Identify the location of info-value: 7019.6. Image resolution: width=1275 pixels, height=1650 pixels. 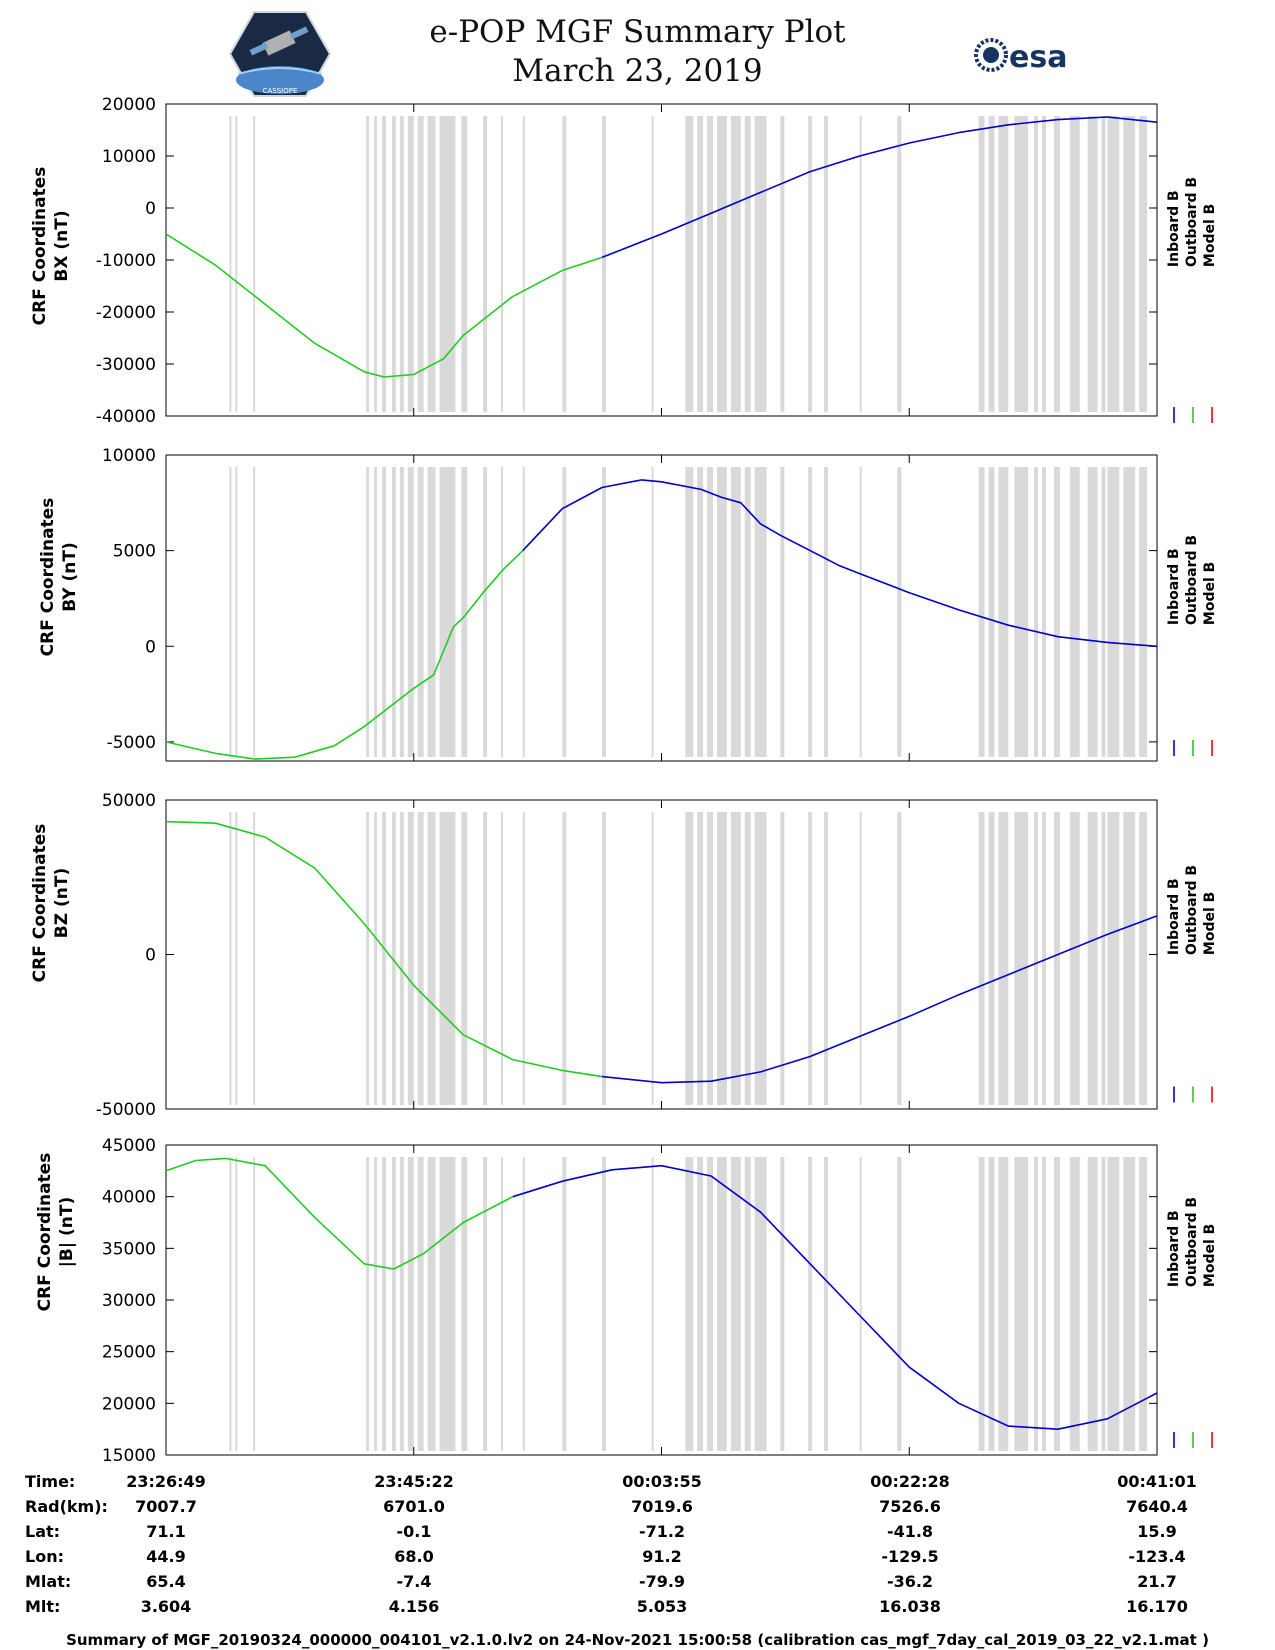
(662, 1506).